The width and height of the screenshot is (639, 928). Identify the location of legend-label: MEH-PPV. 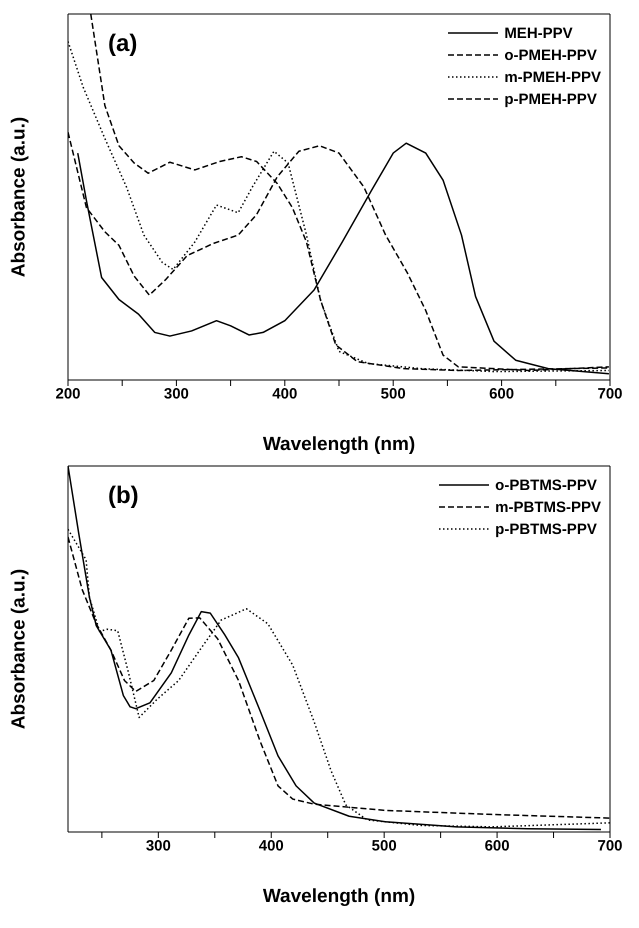
(538, 33).